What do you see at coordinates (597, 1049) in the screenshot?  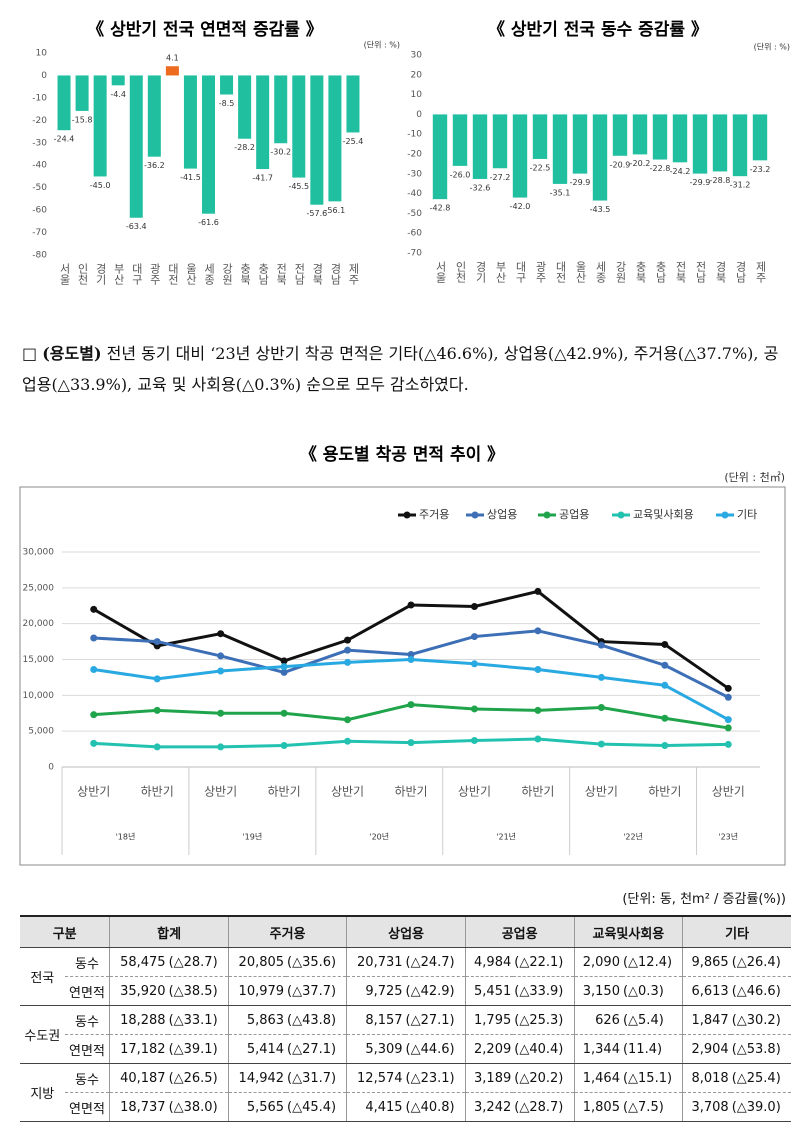 I see `value-cell: 1,344` at bounding box center [597, 1049].